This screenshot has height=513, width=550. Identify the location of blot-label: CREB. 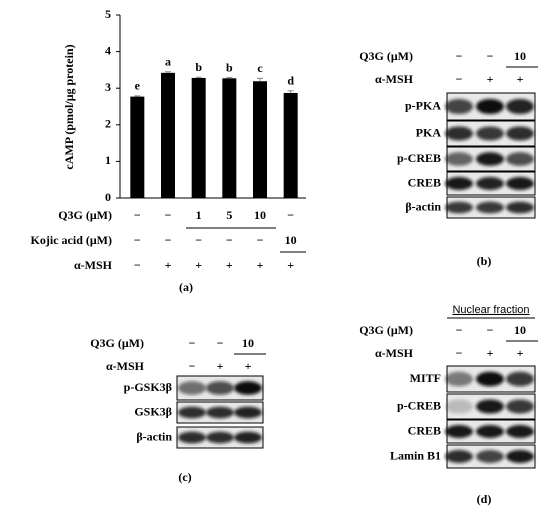
(424, 430).